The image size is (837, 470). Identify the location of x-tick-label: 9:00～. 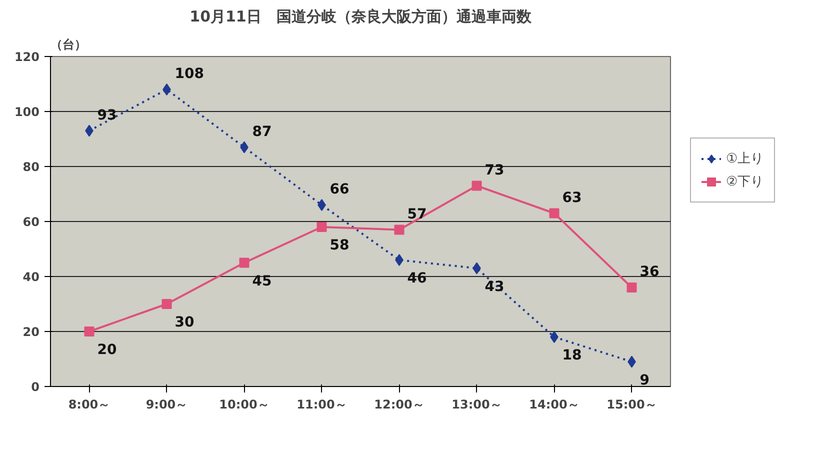
(167, 405).